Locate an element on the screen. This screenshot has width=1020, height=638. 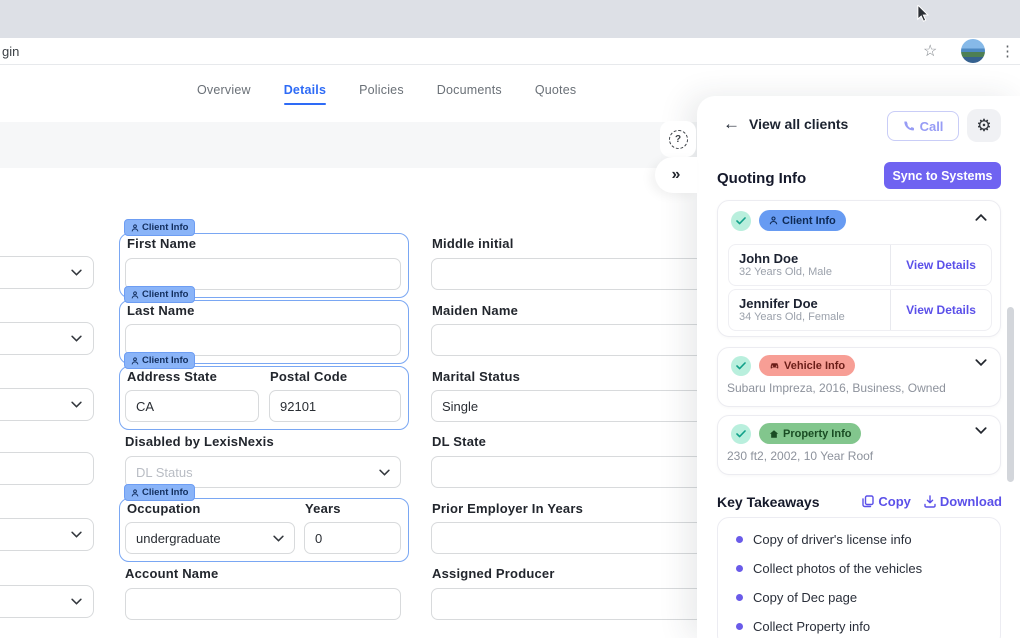
years-label: Years is located at coordinates (323, 508).